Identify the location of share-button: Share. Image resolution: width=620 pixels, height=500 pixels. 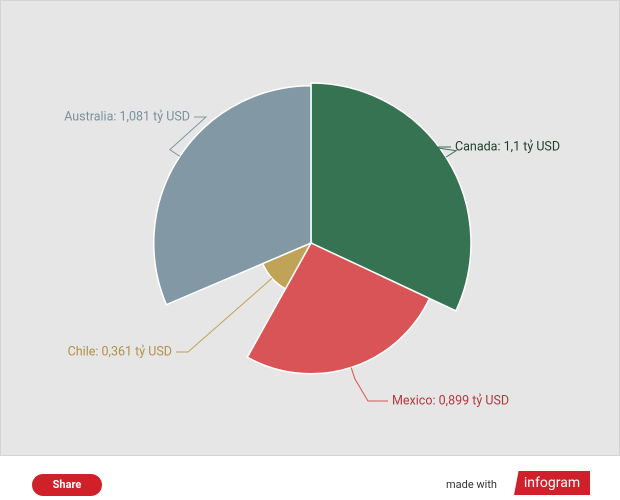
(67, 485).